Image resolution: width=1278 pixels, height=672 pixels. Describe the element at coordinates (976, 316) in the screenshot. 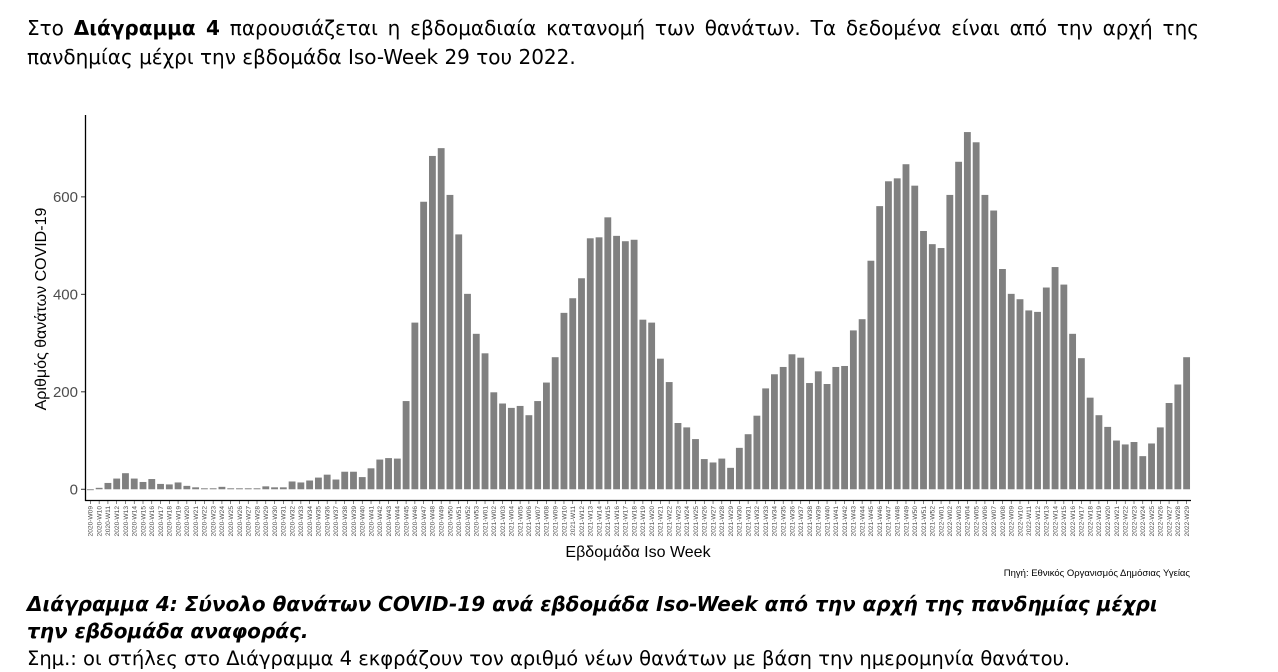

I see `bar-2022-W05` at that location.